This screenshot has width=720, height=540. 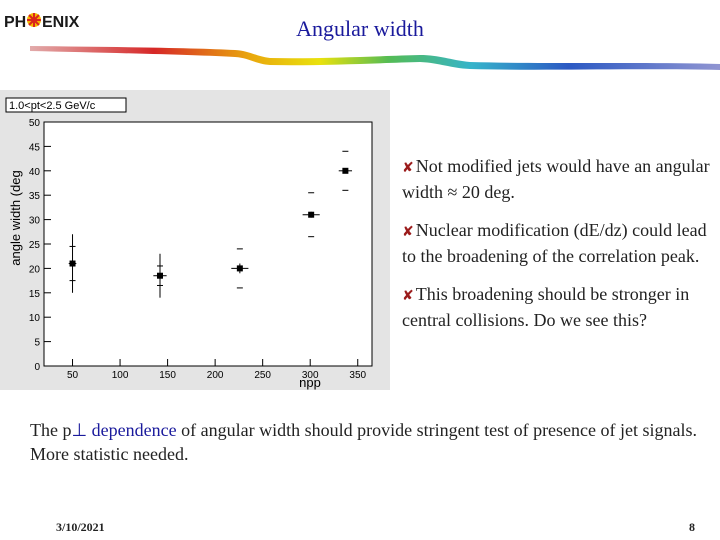 What do you see at coordinates (375, 58) in the screenshot?
I see `rainbow-divider` at bounding box center [375, 58].